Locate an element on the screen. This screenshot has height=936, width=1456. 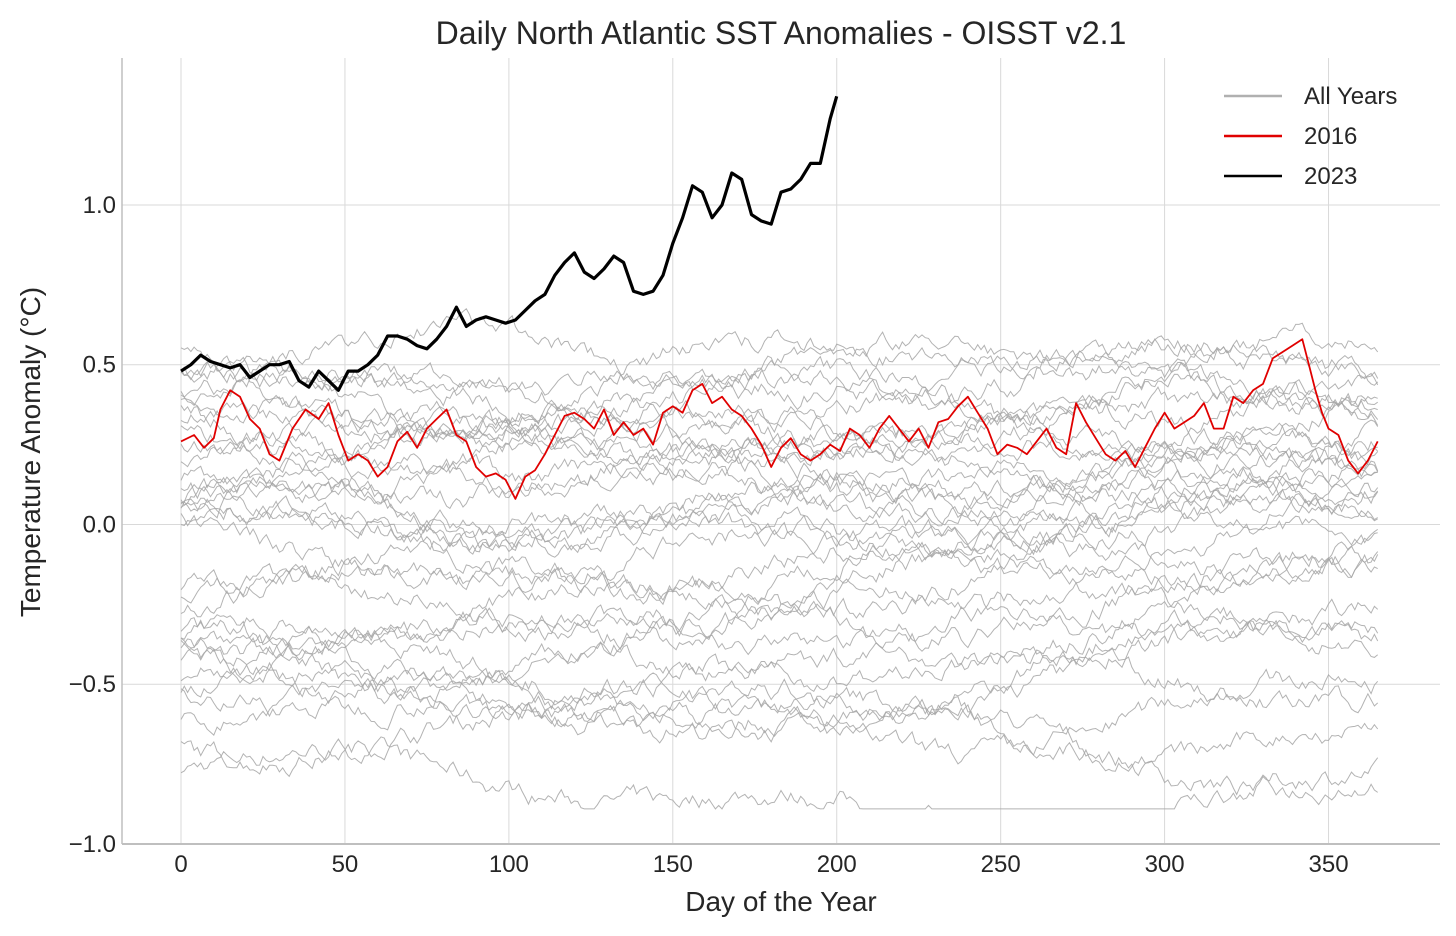
series-line-2023 is located at coordinates (509, 243).